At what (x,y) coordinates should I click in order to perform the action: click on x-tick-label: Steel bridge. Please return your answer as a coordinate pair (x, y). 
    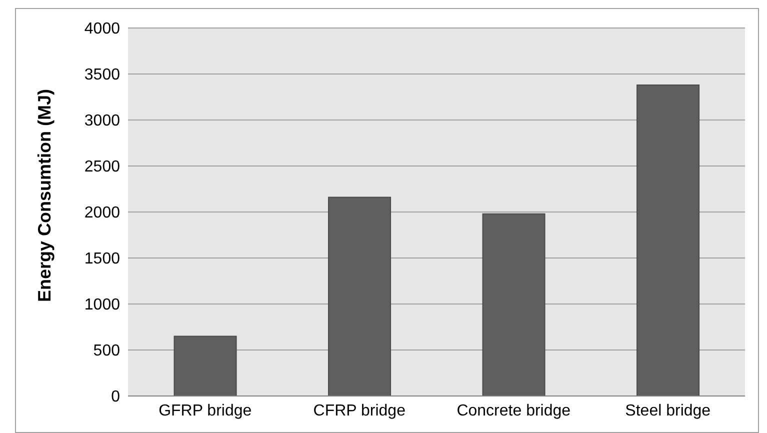
    Looking at the image, I should click on (668, 411).